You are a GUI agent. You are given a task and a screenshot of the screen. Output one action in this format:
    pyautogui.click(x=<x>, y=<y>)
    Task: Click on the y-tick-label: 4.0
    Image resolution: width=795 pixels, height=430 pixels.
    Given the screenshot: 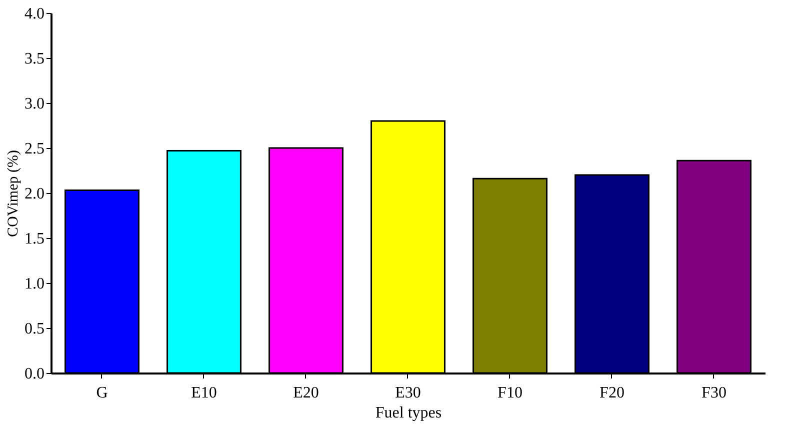 What is the action you would take?
    pyautogui.click(x=34, y=14)
    